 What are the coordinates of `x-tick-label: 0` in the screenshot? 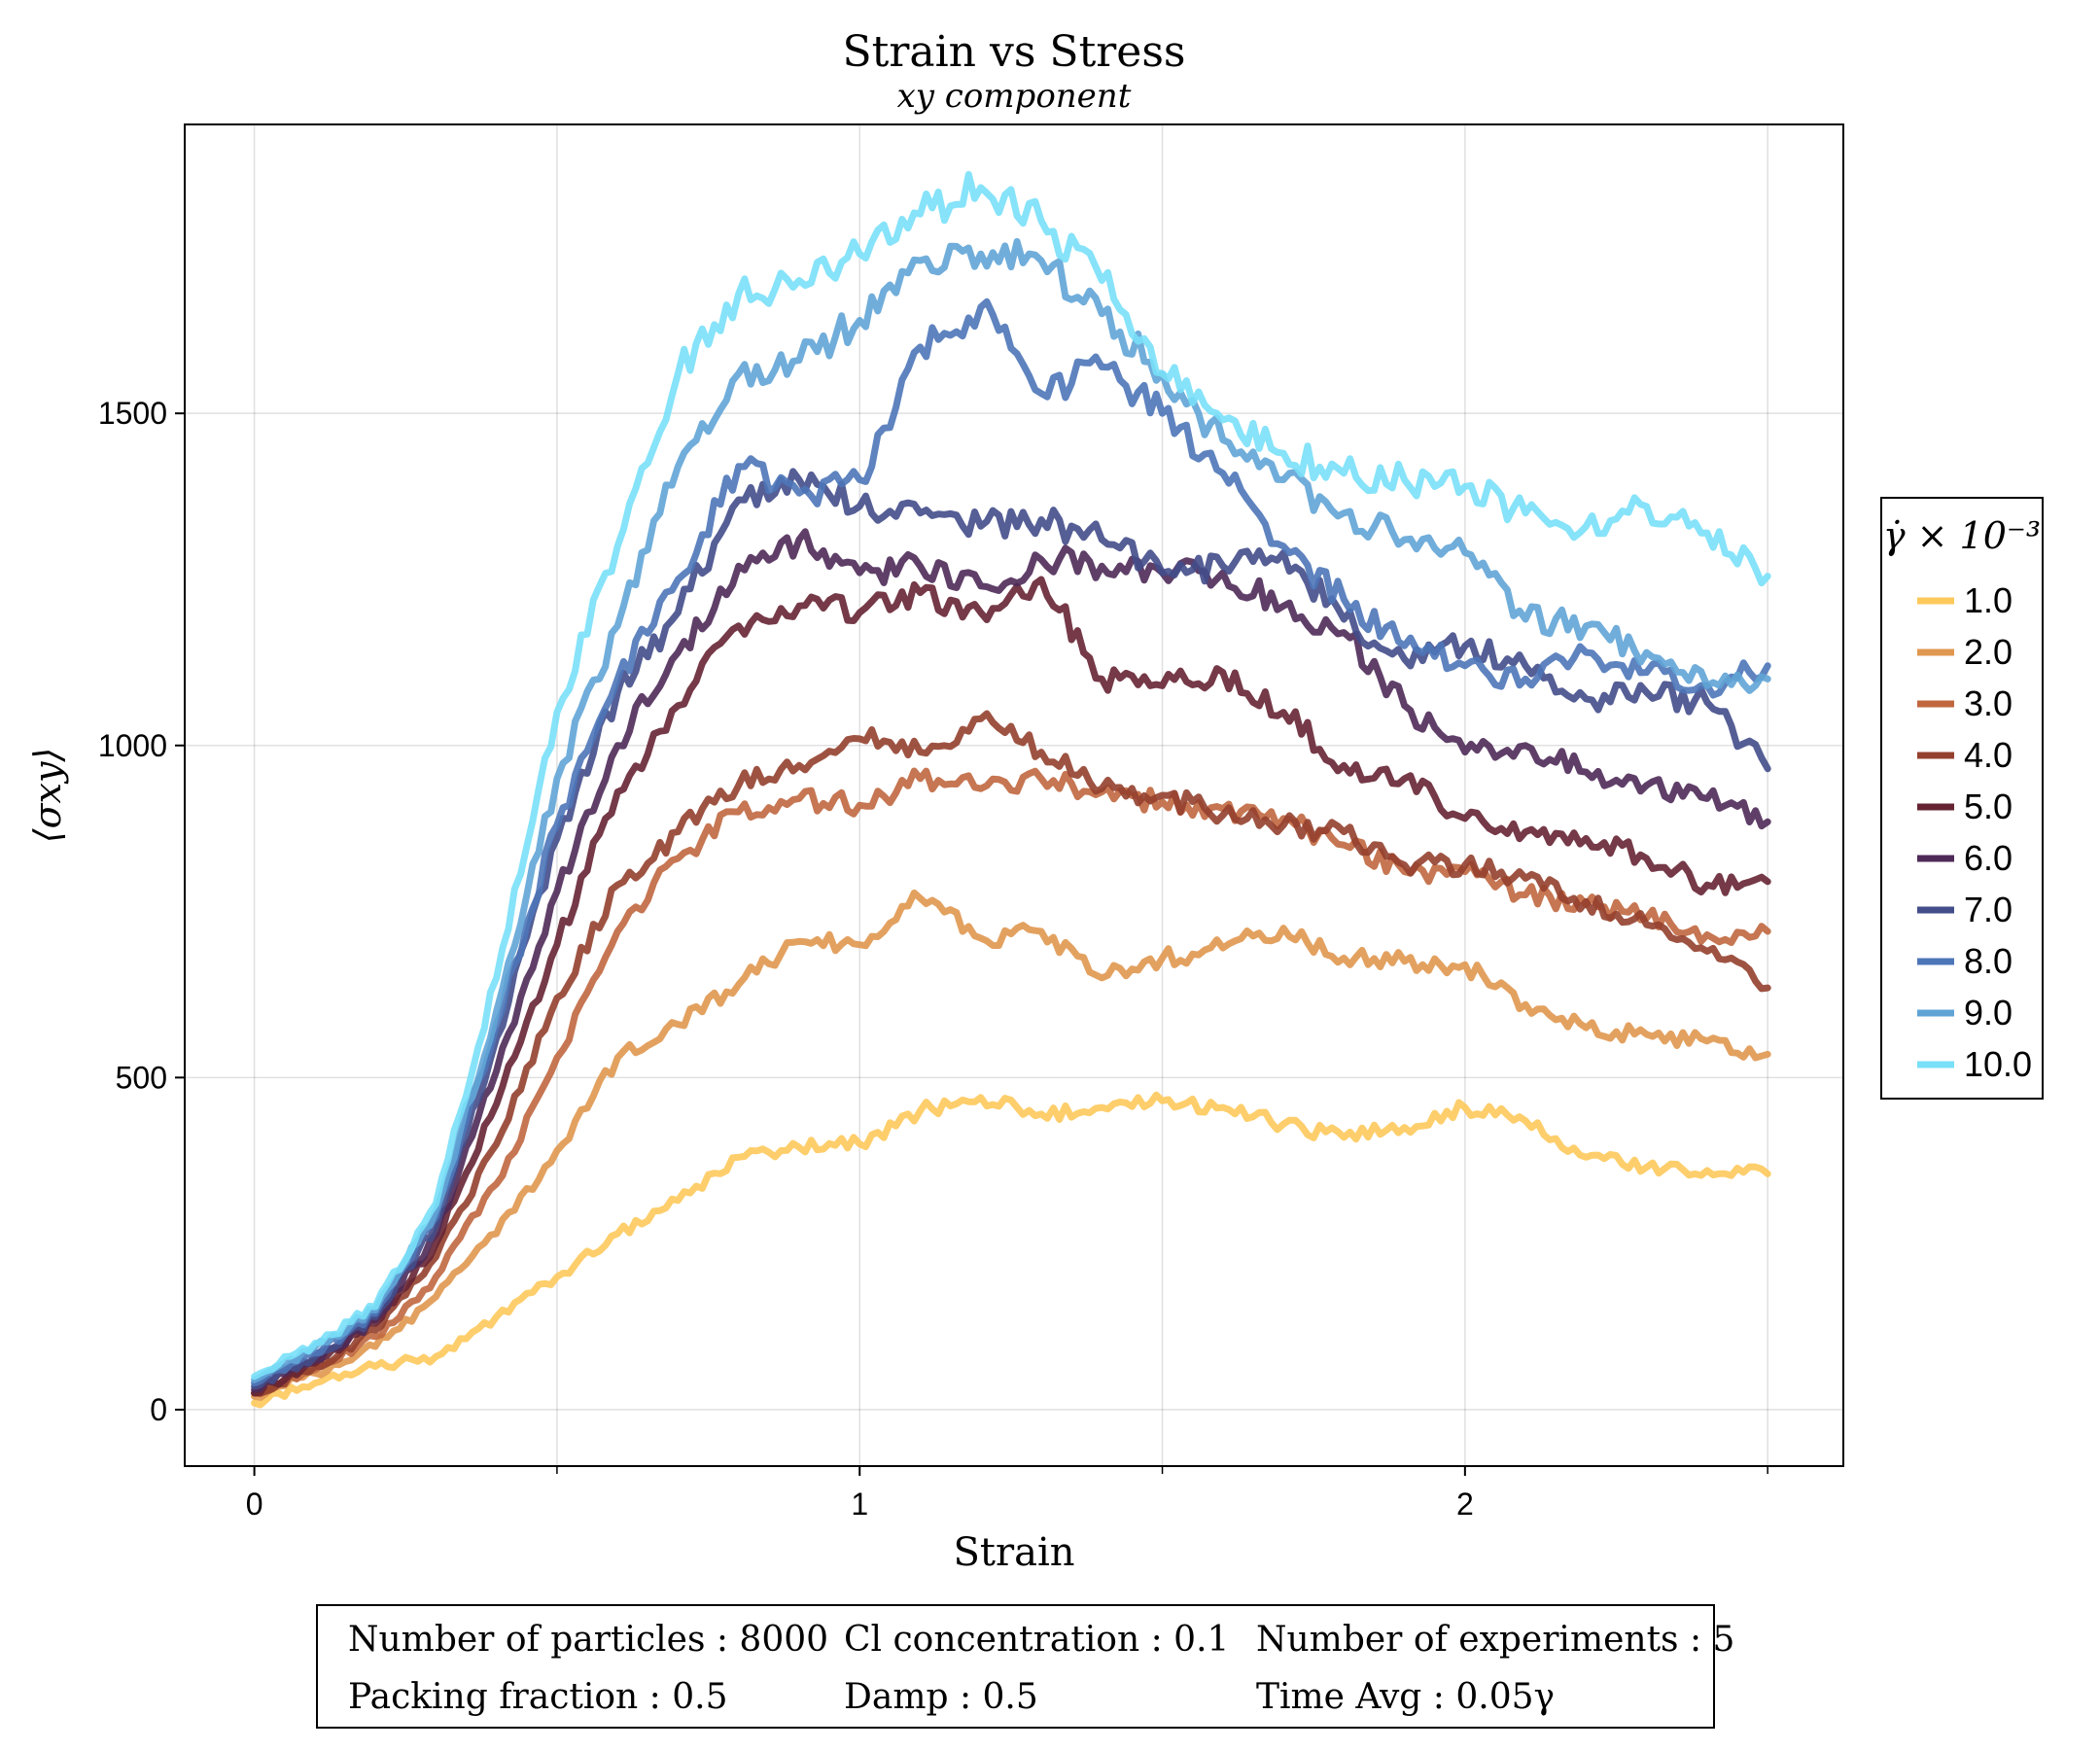 It's located at (254, 1504).